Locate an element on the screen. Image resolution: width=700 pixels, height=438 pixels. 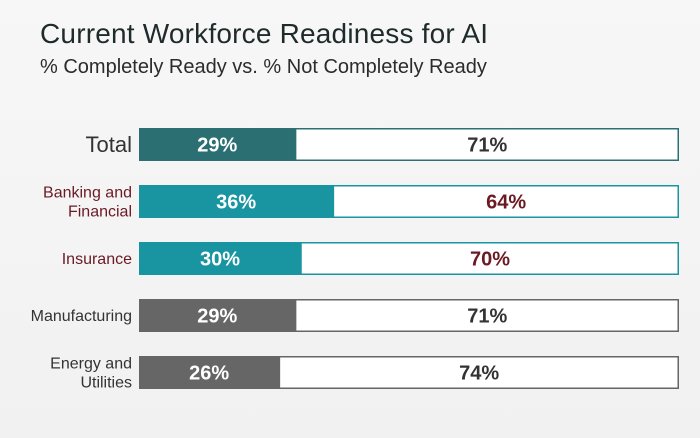
not-ready-value-label: 64% is located at coordinates (506, 203).